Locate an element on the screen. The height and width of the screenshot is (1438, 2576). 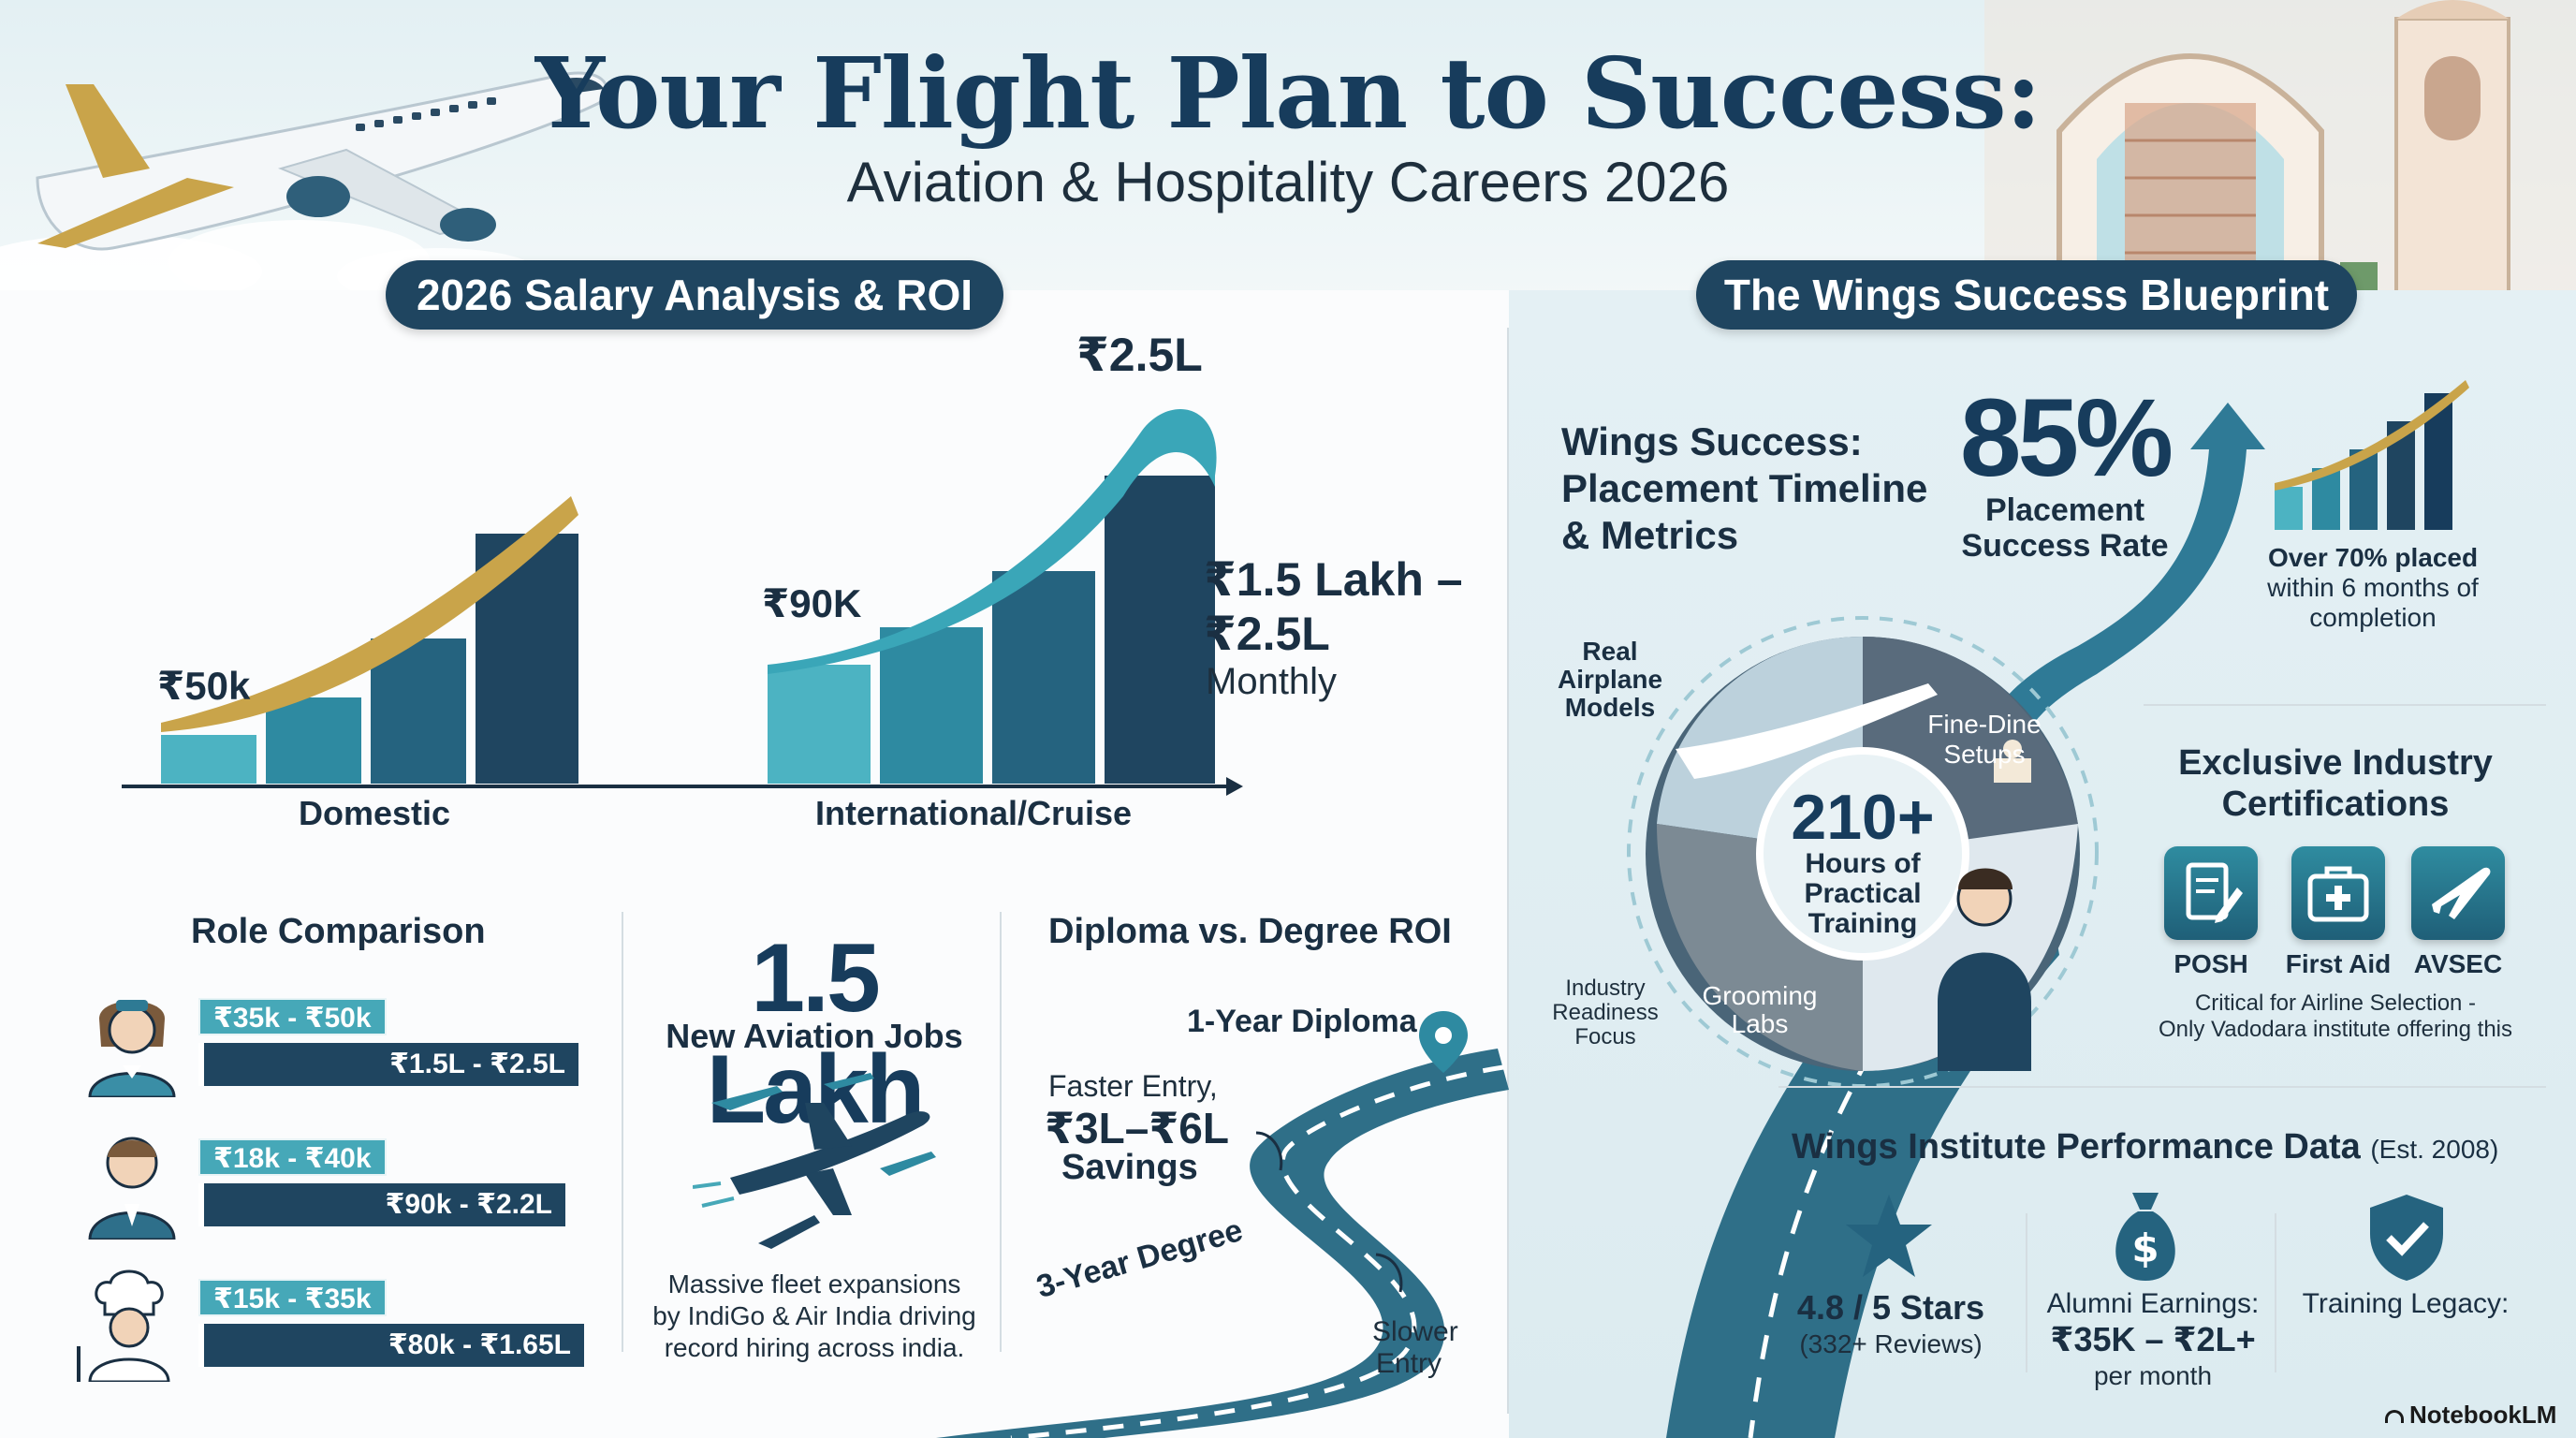
airplane-models-line1: Real is located at coordinates (1610, 651).